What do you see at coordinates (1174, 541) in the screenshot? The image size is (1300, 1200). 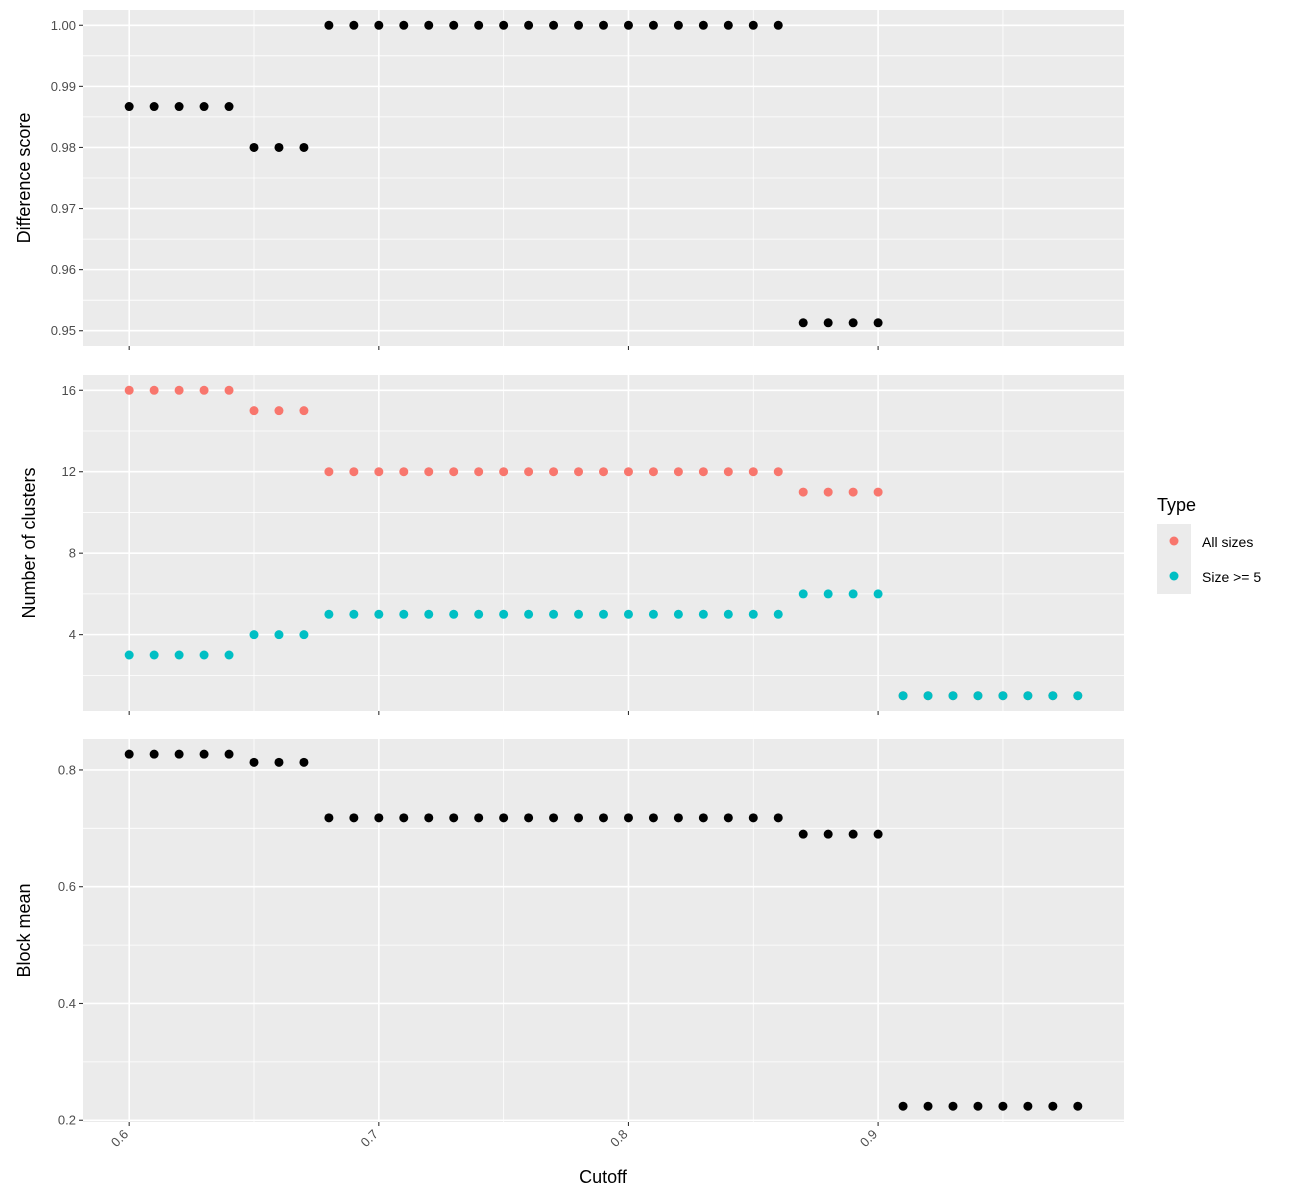 I see `legend-key-all-sizes` at bounding box center [1174, 541].